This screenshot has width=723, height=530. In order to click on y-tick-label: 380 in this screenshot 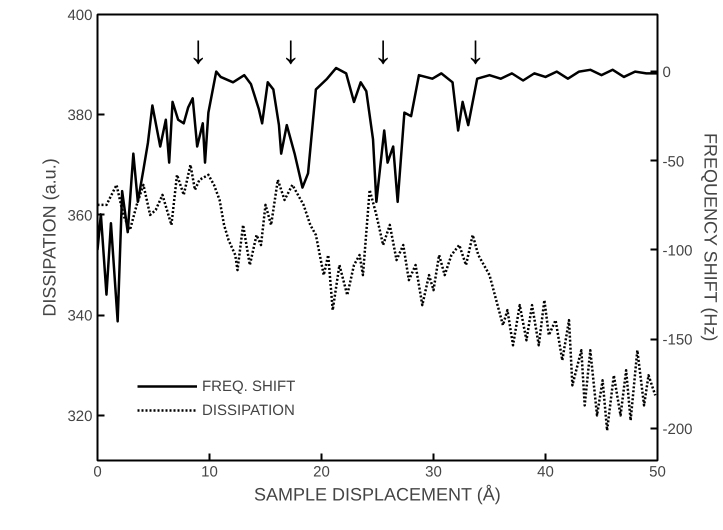, I will do `click(80, 115)`.